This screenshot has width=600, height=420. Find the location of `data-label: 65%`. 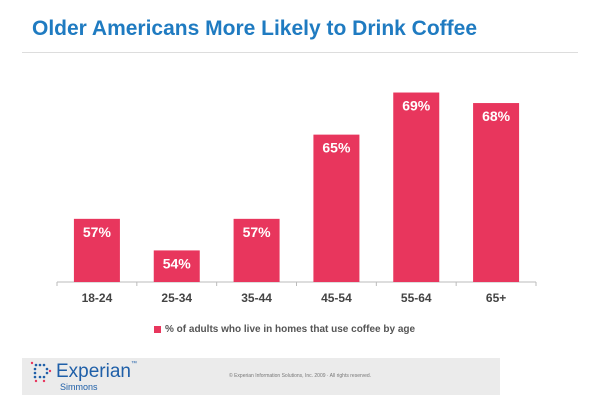

data-label: 65% is located at coordinates (336, 148).